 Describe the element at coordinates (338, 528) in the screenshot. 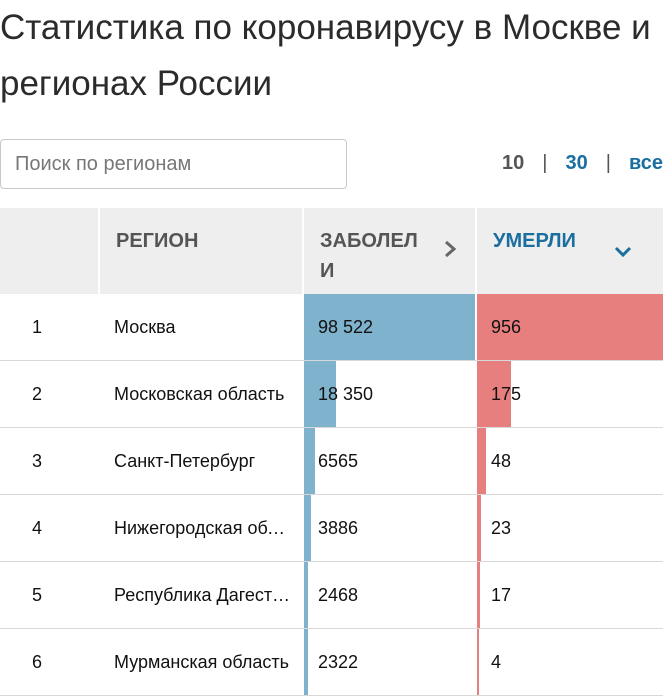

I see `cases-value: 3886` at that location.